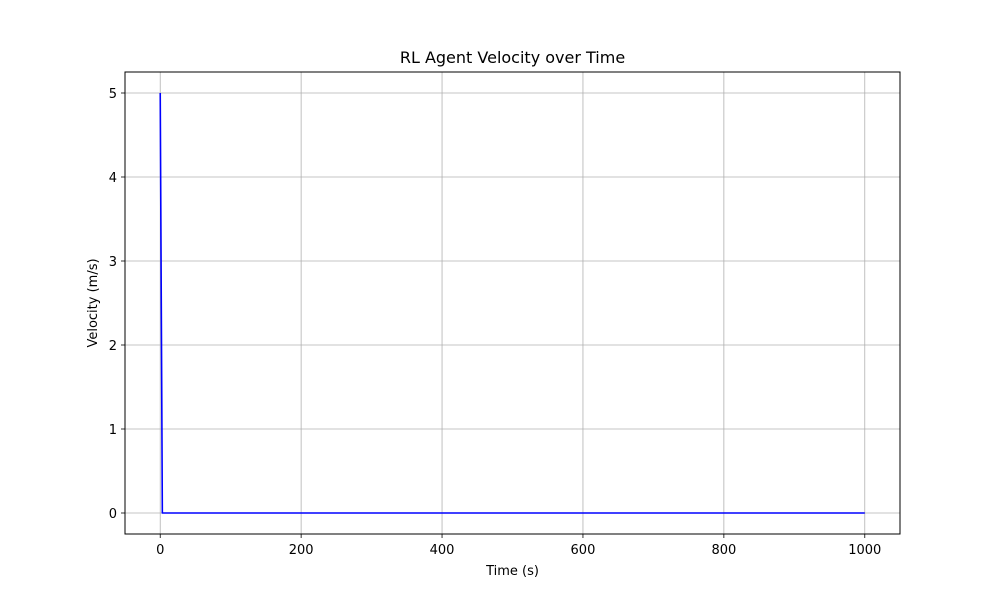  What do you see at coordinates (512, 57) in the screenshot?
I see `chart-title: RL Agent Velocity over Time` at bounding box center [512, 57].